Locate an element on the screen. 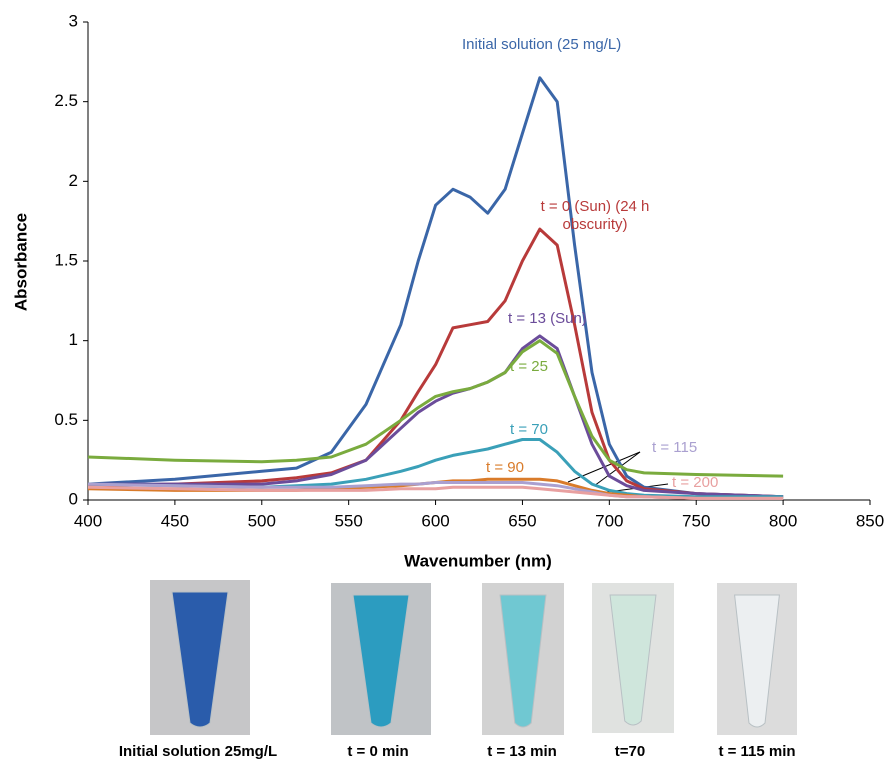 This screenshot has height=764, width=893. y-axis-title: Absorbance is located at coordinates (20, 262).